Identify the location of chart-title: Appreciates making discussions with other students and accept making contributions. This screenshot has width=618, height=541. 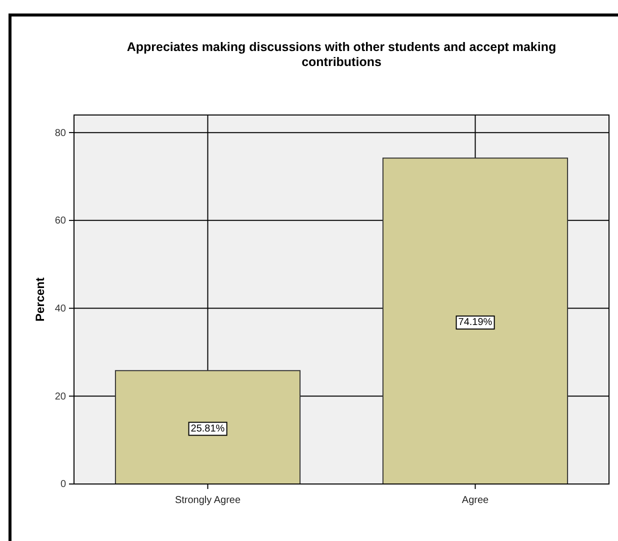
(341, 54).